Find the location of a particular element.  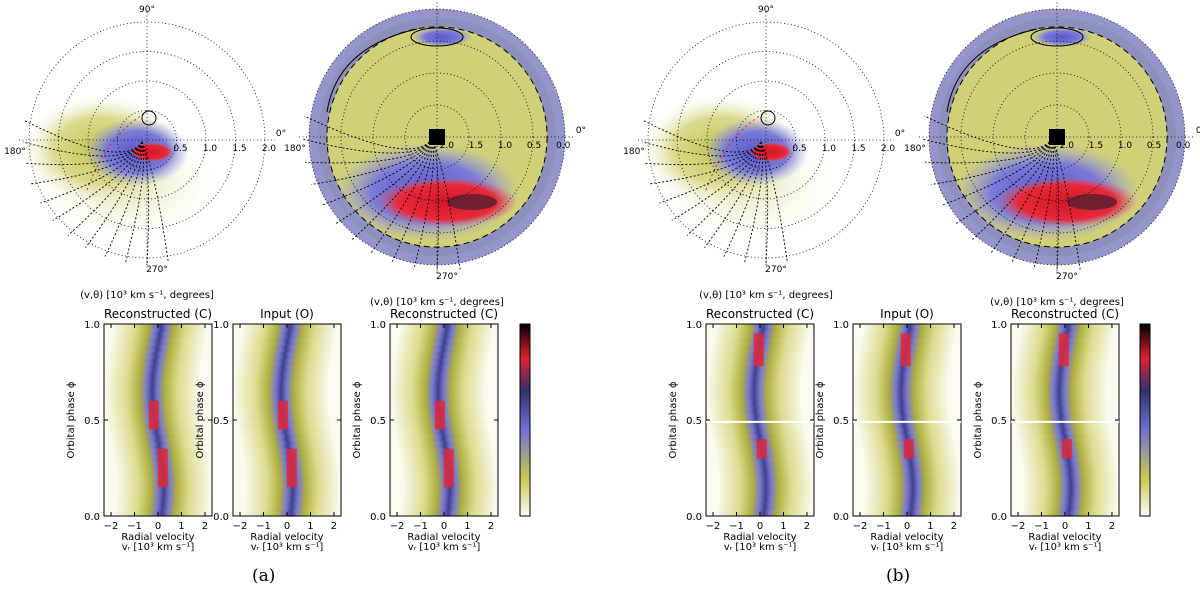

radial-tick: 0.0 is located at coordinates (563, 146).